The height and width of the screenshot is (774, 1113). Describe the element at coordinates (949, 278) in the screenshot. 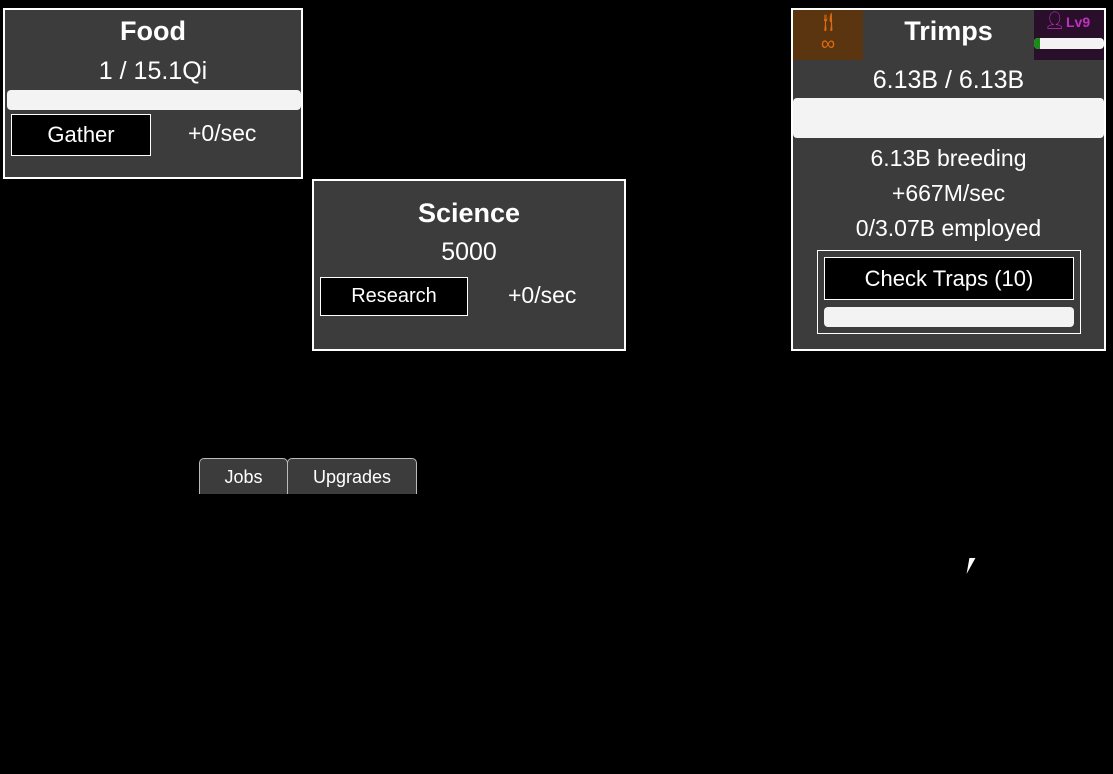

I see `check-traps-button: Check Traps (10)` at that location.